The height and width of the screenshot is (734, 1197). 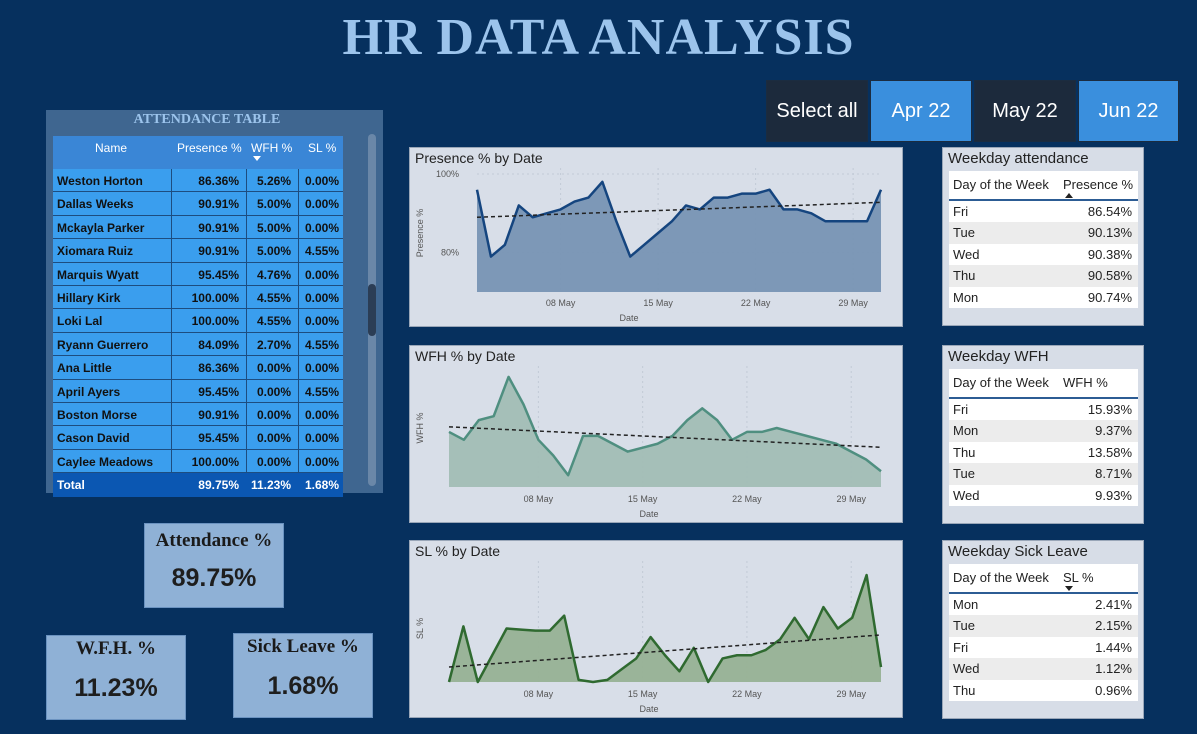 I want to click on col-header-name: Name, so click(x=111, y=148).